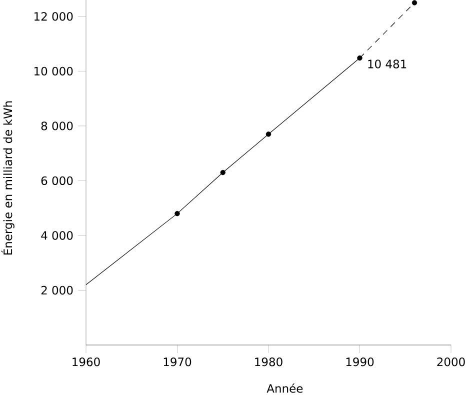 This screenshot has height=395, width=466. I want to click on y-tick-label: 6 000, so click(57, 181).